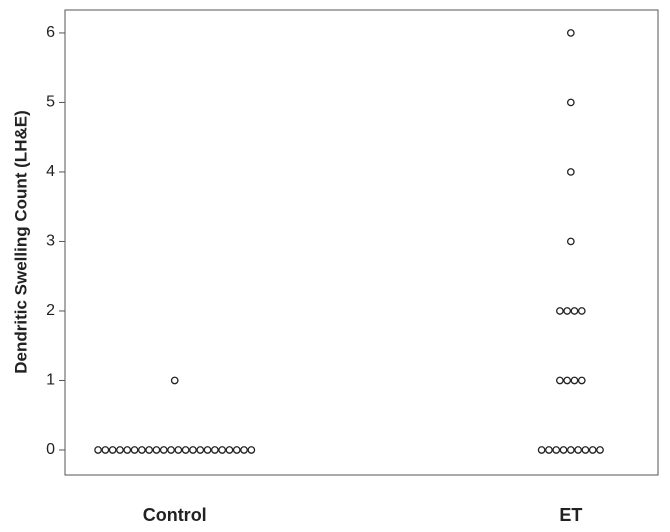 This screenshot has height=532, width=670. What do you see at coordinates (50, 241) in the screenshot?
I see `y-tick-label: 3` at bounding box center [50, 241].